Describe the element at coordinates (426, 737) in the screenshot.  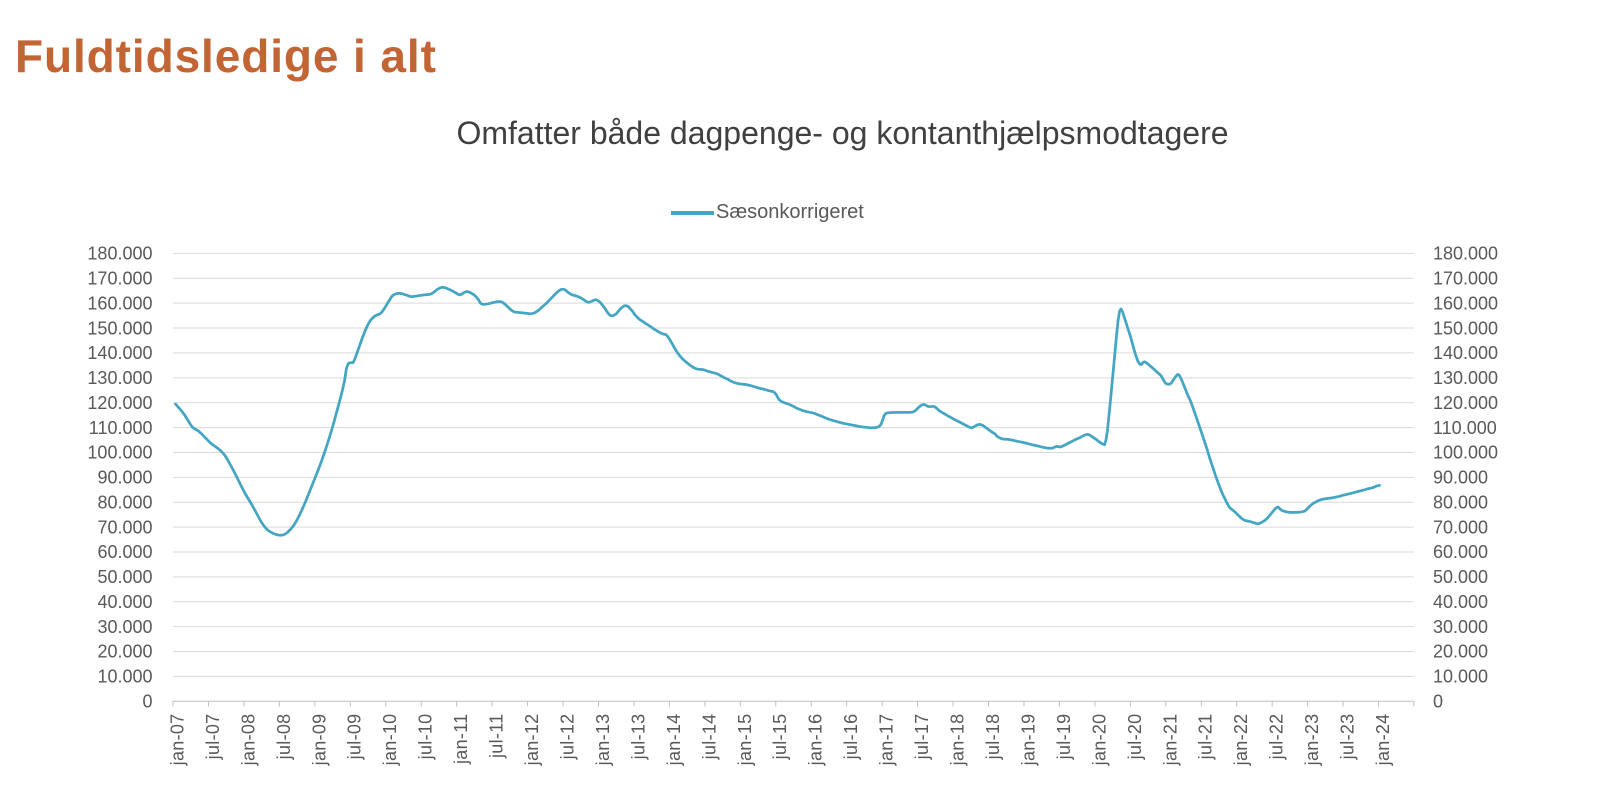
I see `svg-text: jul-10` at that location.